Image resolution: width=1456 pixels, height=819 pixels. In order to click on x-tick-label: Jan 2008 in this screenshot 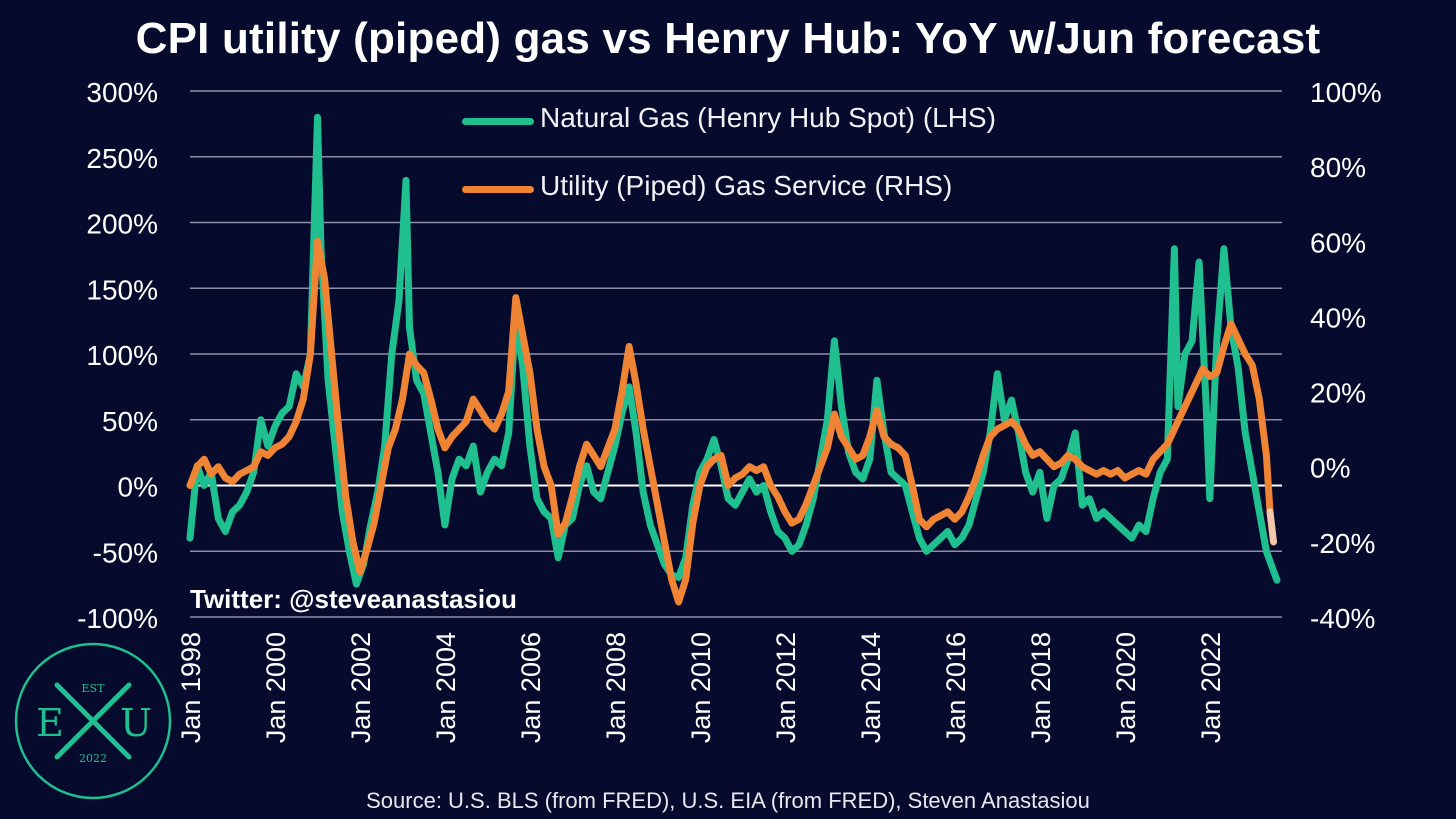, I will do `click(616, 687)`.